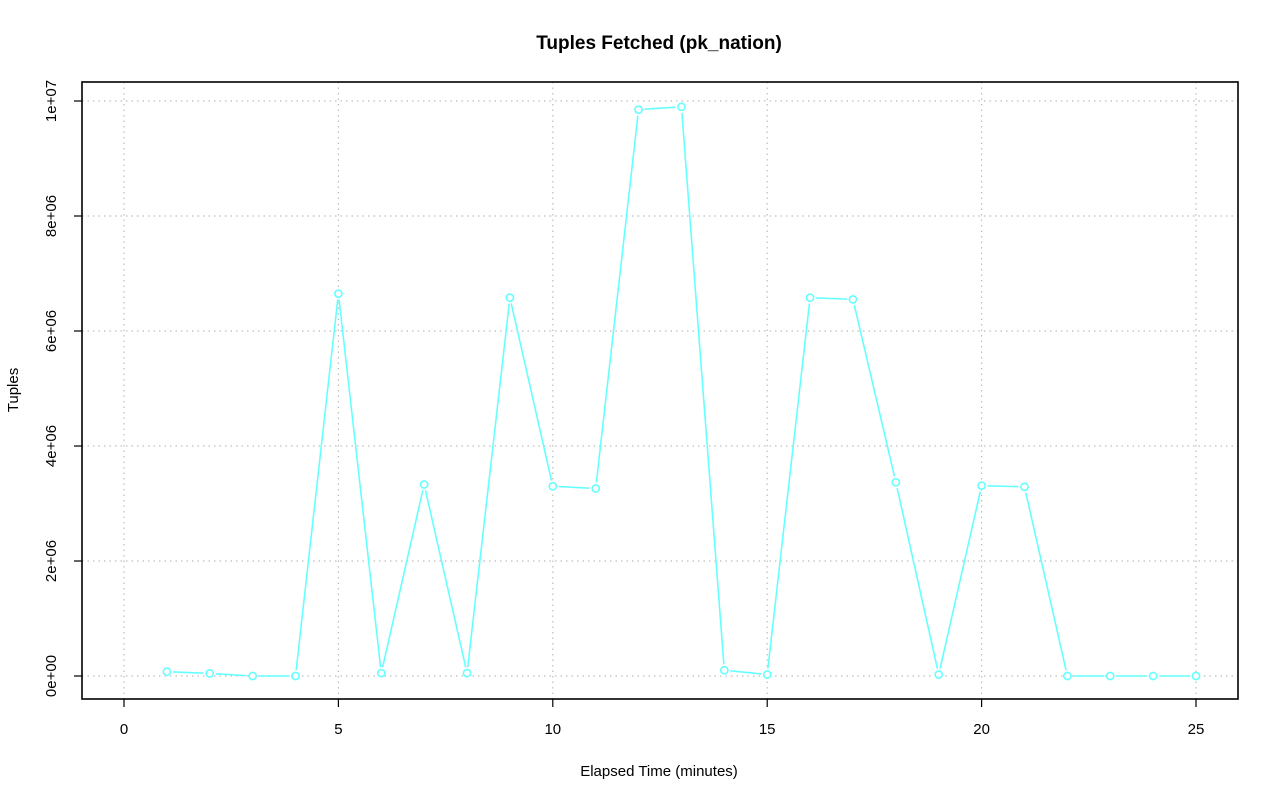 Image resolution: width=1280 pixels, height=801 pixels. I want to click on y-tick-label: 1e+07, so click(51, 101).